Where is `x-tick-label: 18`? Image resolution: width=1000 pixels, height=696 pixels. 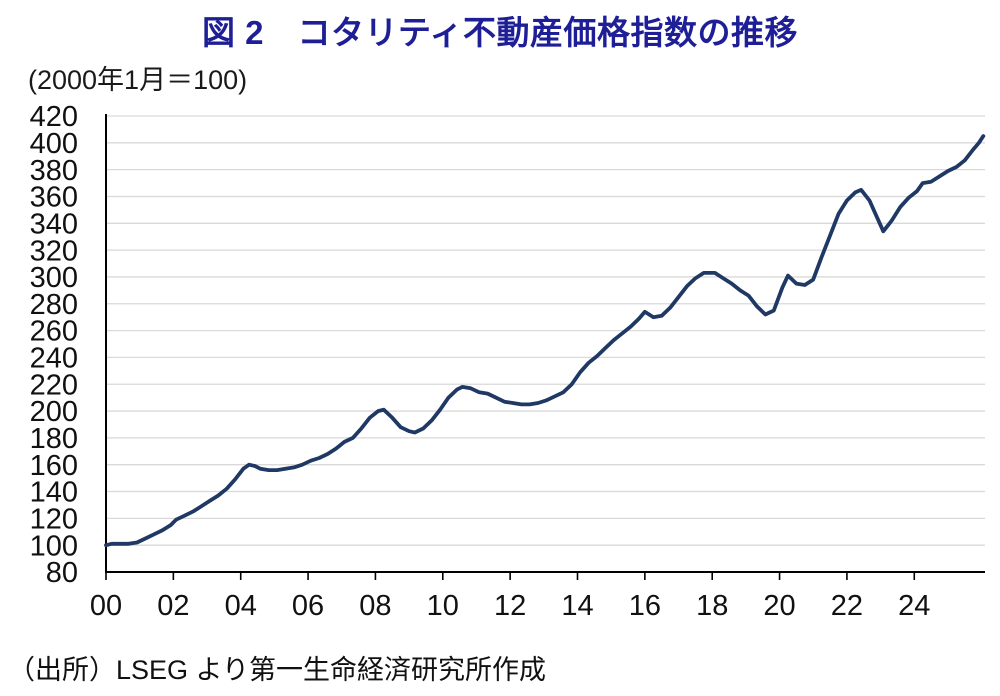
x-tick-label: 18 is located at coordinates (712, 606).